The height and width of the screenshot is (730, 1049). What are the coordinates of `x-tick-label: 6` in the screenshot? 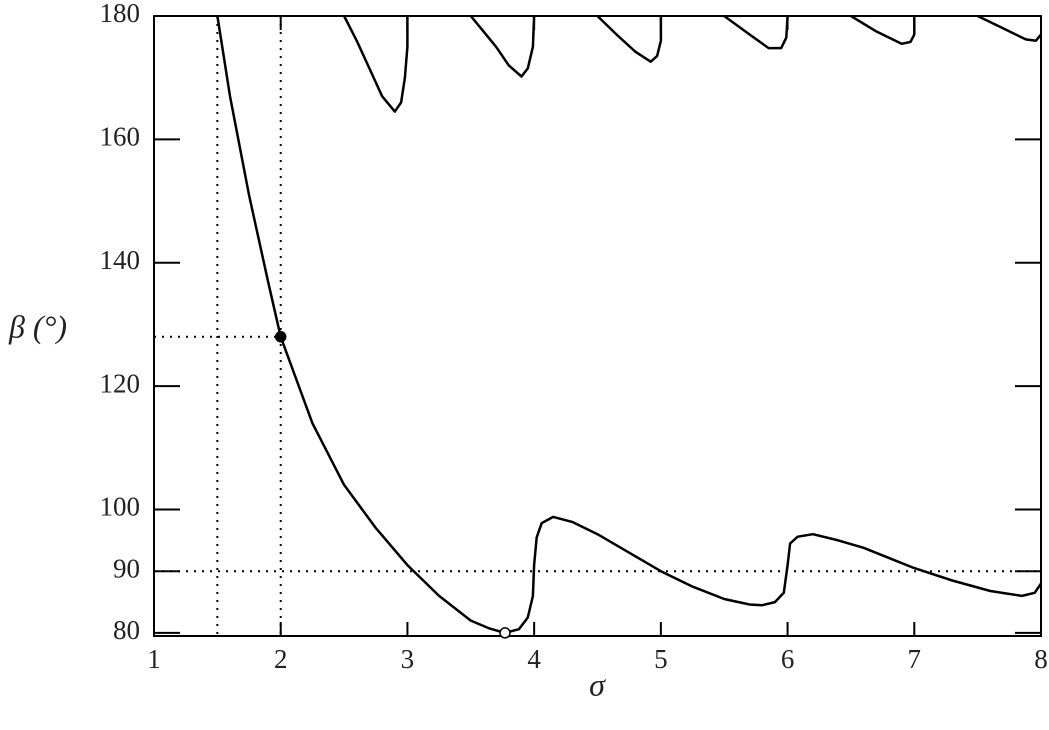 It's located at (788, 659).